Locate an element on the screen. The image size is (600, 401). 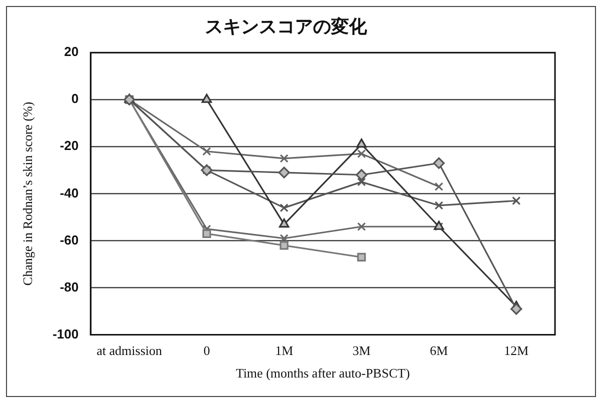
chart-title: スキンスコアの変化 is located at coordinates (286, 27).